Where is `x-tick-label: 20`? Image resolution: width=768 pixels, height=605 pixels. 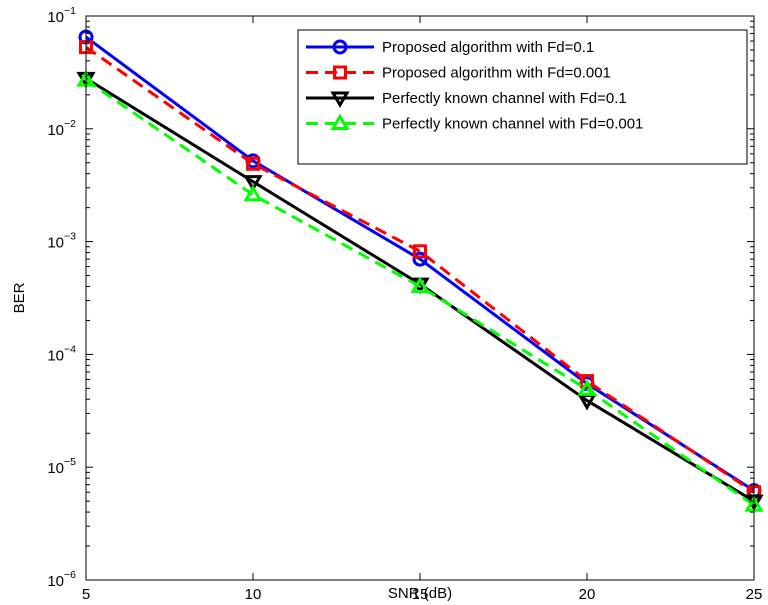 x-tick-label: 20 is located at coordinates (587, 594).